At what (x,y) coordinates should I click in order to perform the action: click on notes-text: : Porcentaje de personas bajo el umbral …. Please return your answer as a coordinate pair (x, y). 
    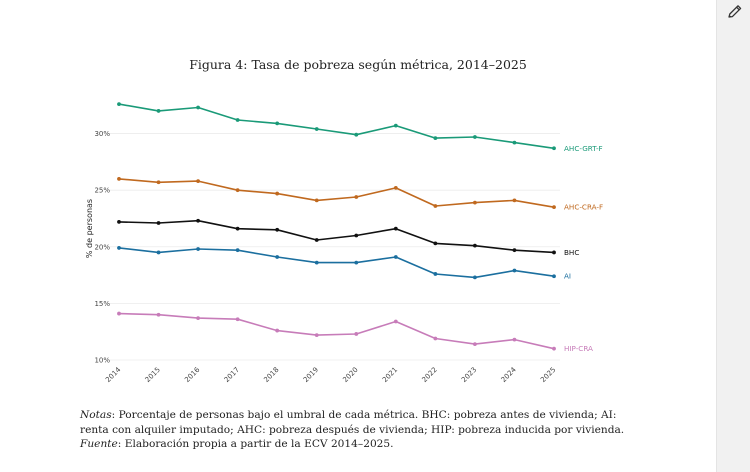
    Looking at the image, I should click on (352, 422).